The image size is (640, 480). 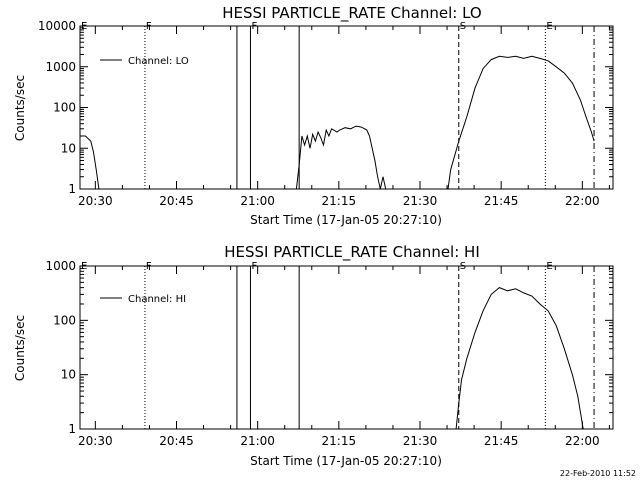 What do you see at coordinates (352, 252) in the screenshot?
I see `chart-title-hi: HESSI PARTICLE_RATE Channel: HI` at bounding box center [352, 252].